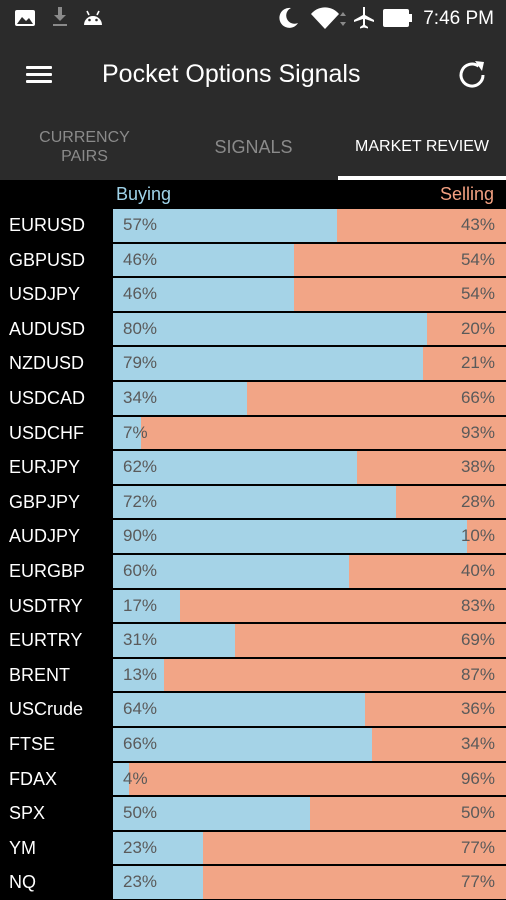 Image resolution: width=506 pixels, height=900 pixels. Describe the element at coordinates (140, 813) in the screenshot. I see `buying-percent: 50%` at that location.